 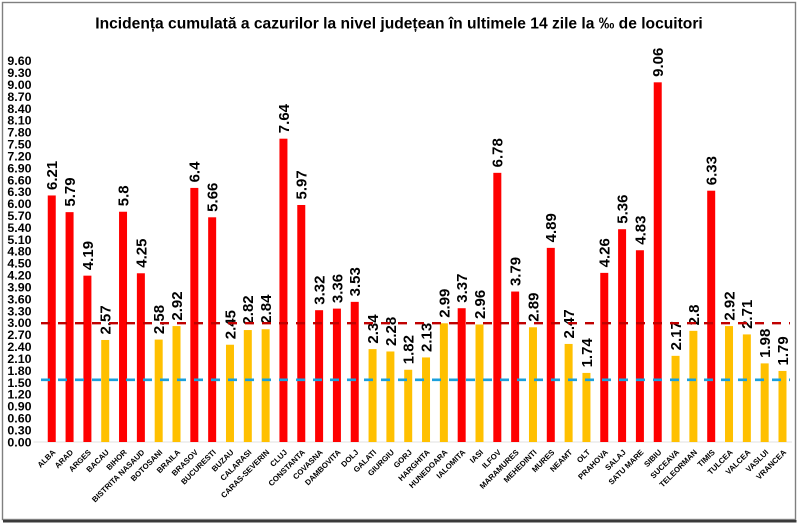 I want to click on svg-text: 6.33, so click(x=712, y=170).